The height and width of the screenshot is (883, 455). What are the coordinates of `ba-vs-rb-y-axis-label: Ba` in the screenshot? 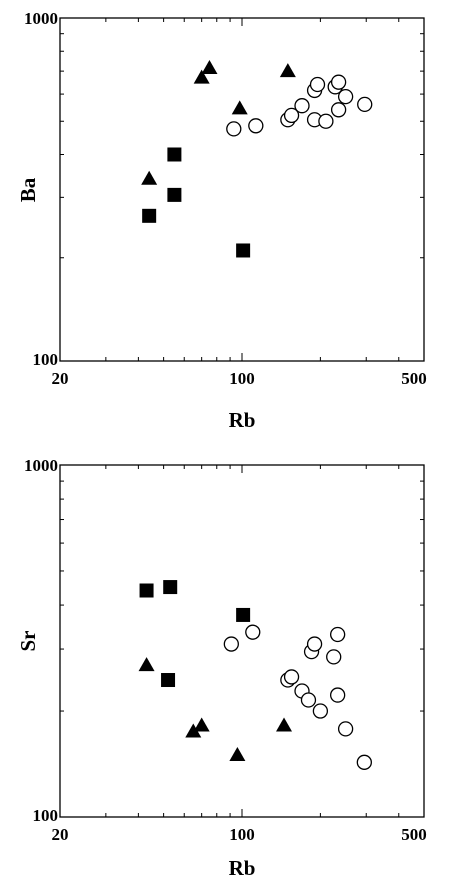 It's located at (28, 189).